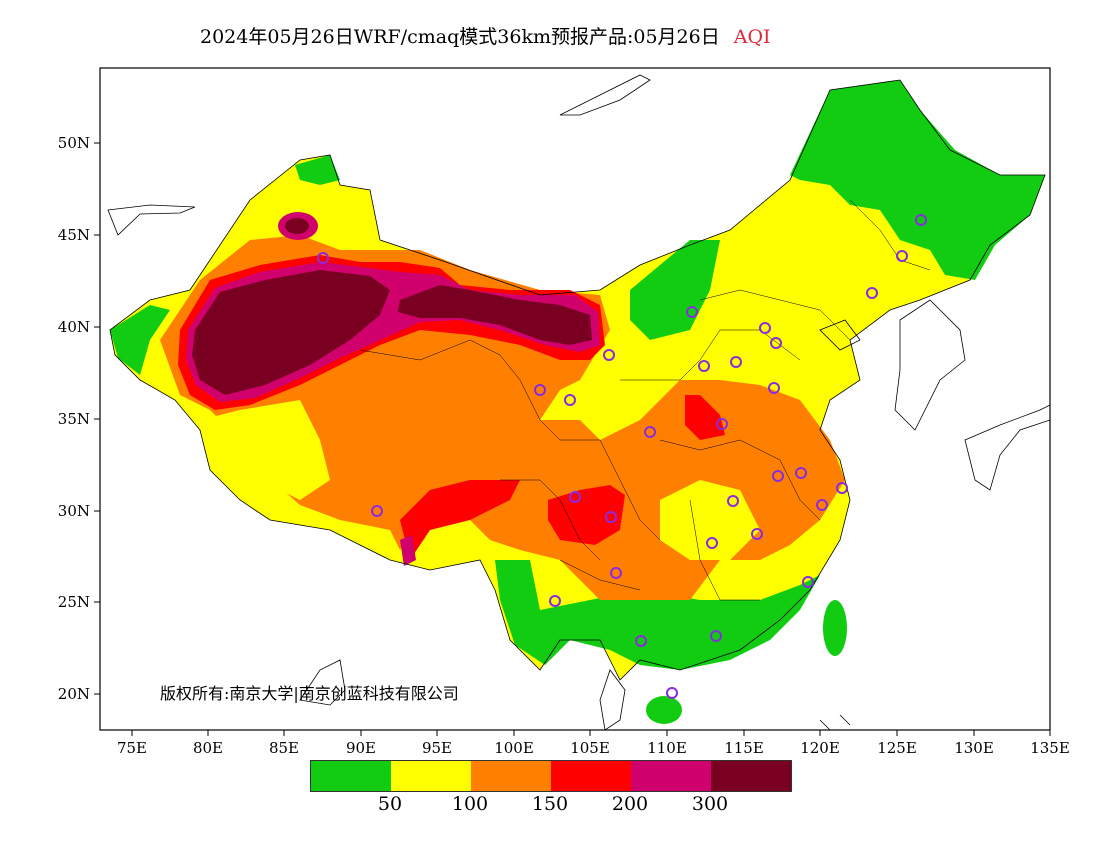  What do you see at coordinates (710, 804) in the screenshot?
I see `legend-label: 300` at bounding box center [710, 804].